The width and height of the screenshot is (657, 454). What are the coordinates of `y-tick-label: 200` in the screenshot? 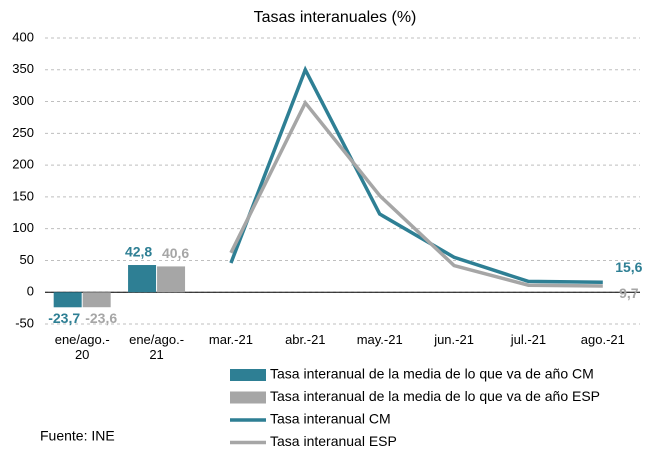 It's located at (23, 164).